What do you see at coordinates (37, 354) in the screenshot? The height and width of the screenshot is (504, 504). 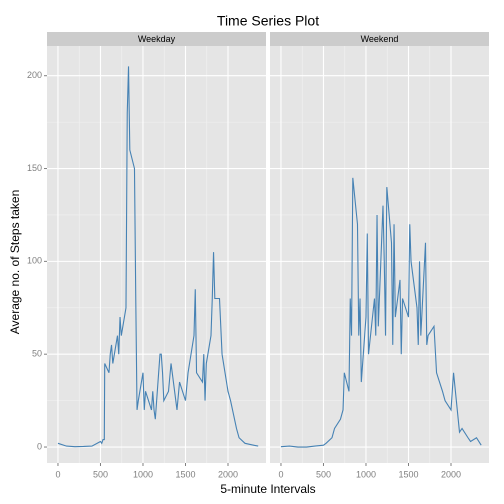 I see `y-tick-label: 50` at bounding box center [37, 354].